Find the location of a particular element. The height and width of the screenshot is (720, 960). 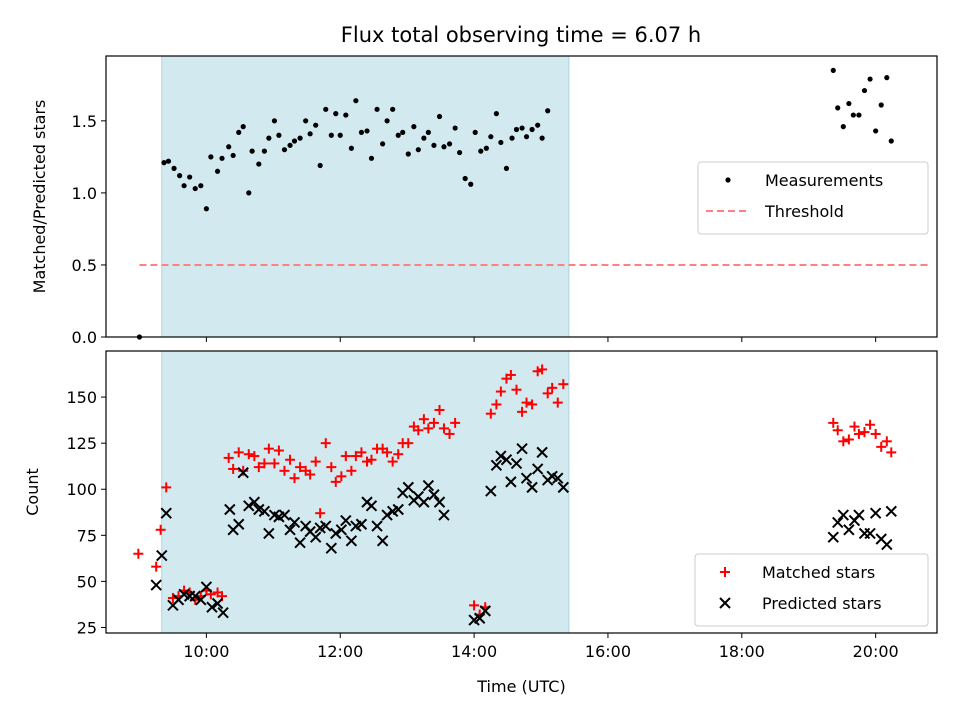

legend: Matched stars Predicted stars is located at coordinates (811, 590).